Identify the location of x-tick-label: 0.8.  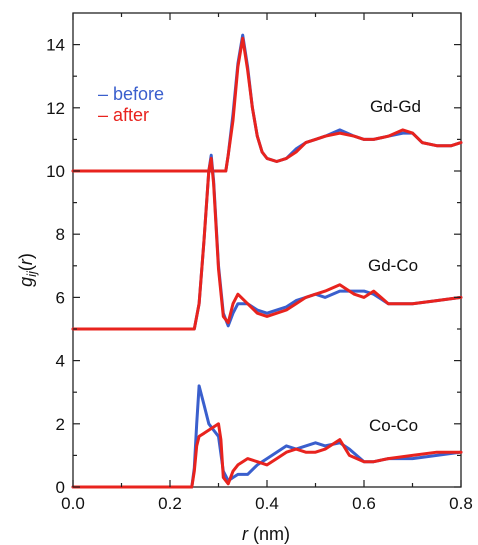
(461, 503).